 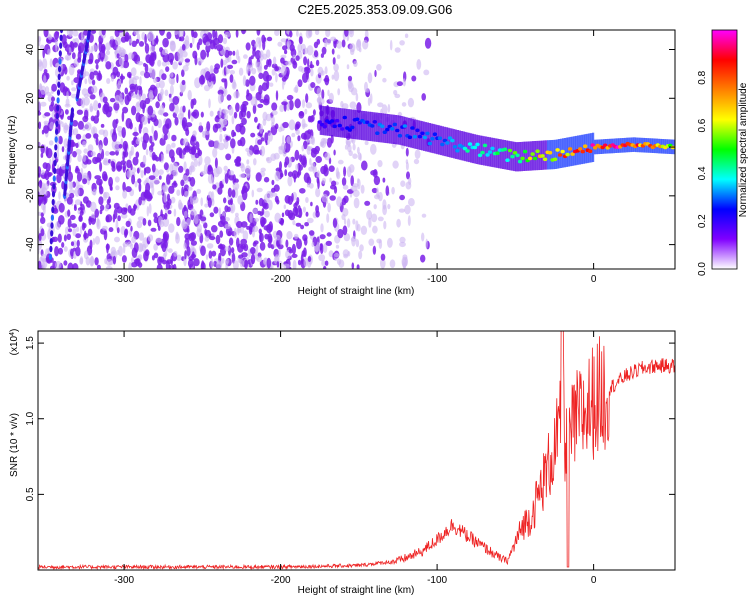 What do you see at coordinates (437, 580) in the screenshot?
I see `x-tick-label: -100` at bounding box center [437, 580].